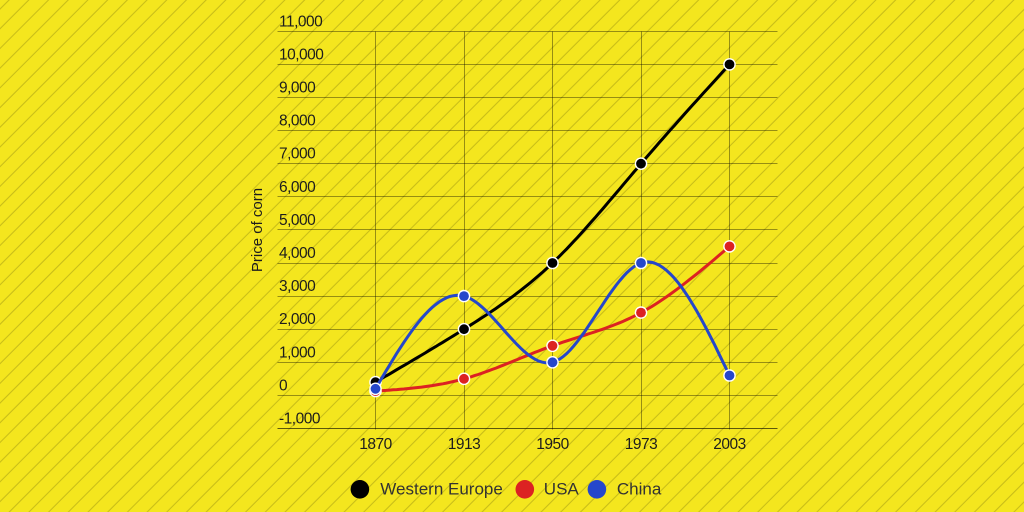  What do you see at coordinates (297, 286) in the screenshot?
I see `svg-text: 3,000` at bounding box center [297, 286].